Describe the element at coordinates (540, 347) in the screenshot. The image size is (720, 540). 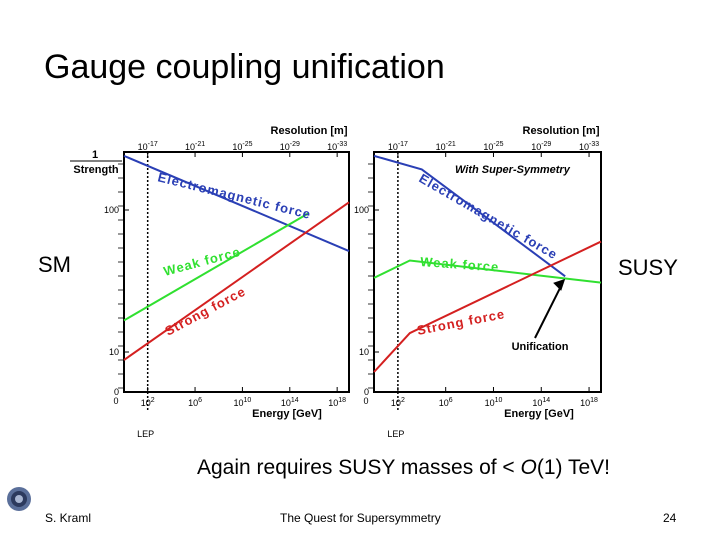
I see `unification-label: Unification` at that location.